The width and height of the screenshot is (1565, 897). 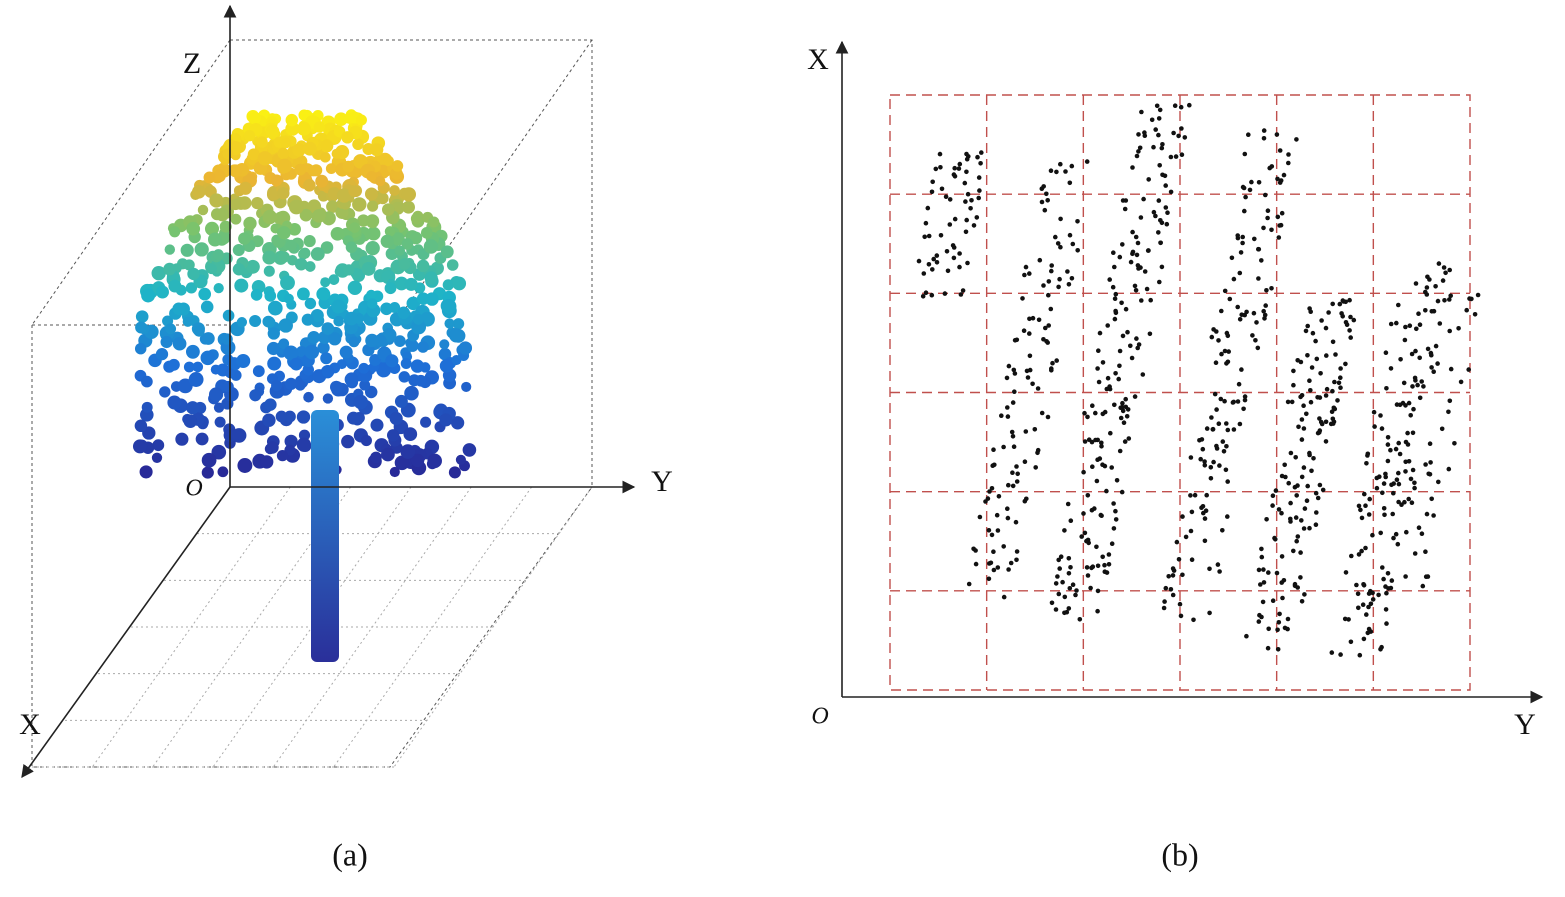 I want to click on origin-label: O, so click(x=193, y=489).